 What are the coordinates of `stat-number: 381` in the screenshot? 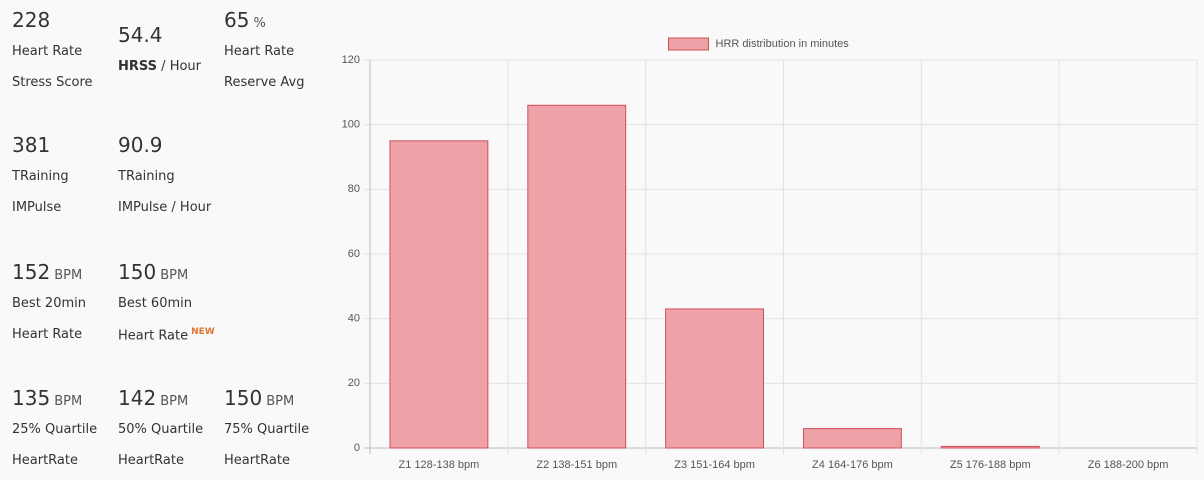 It's located at (31, 145).